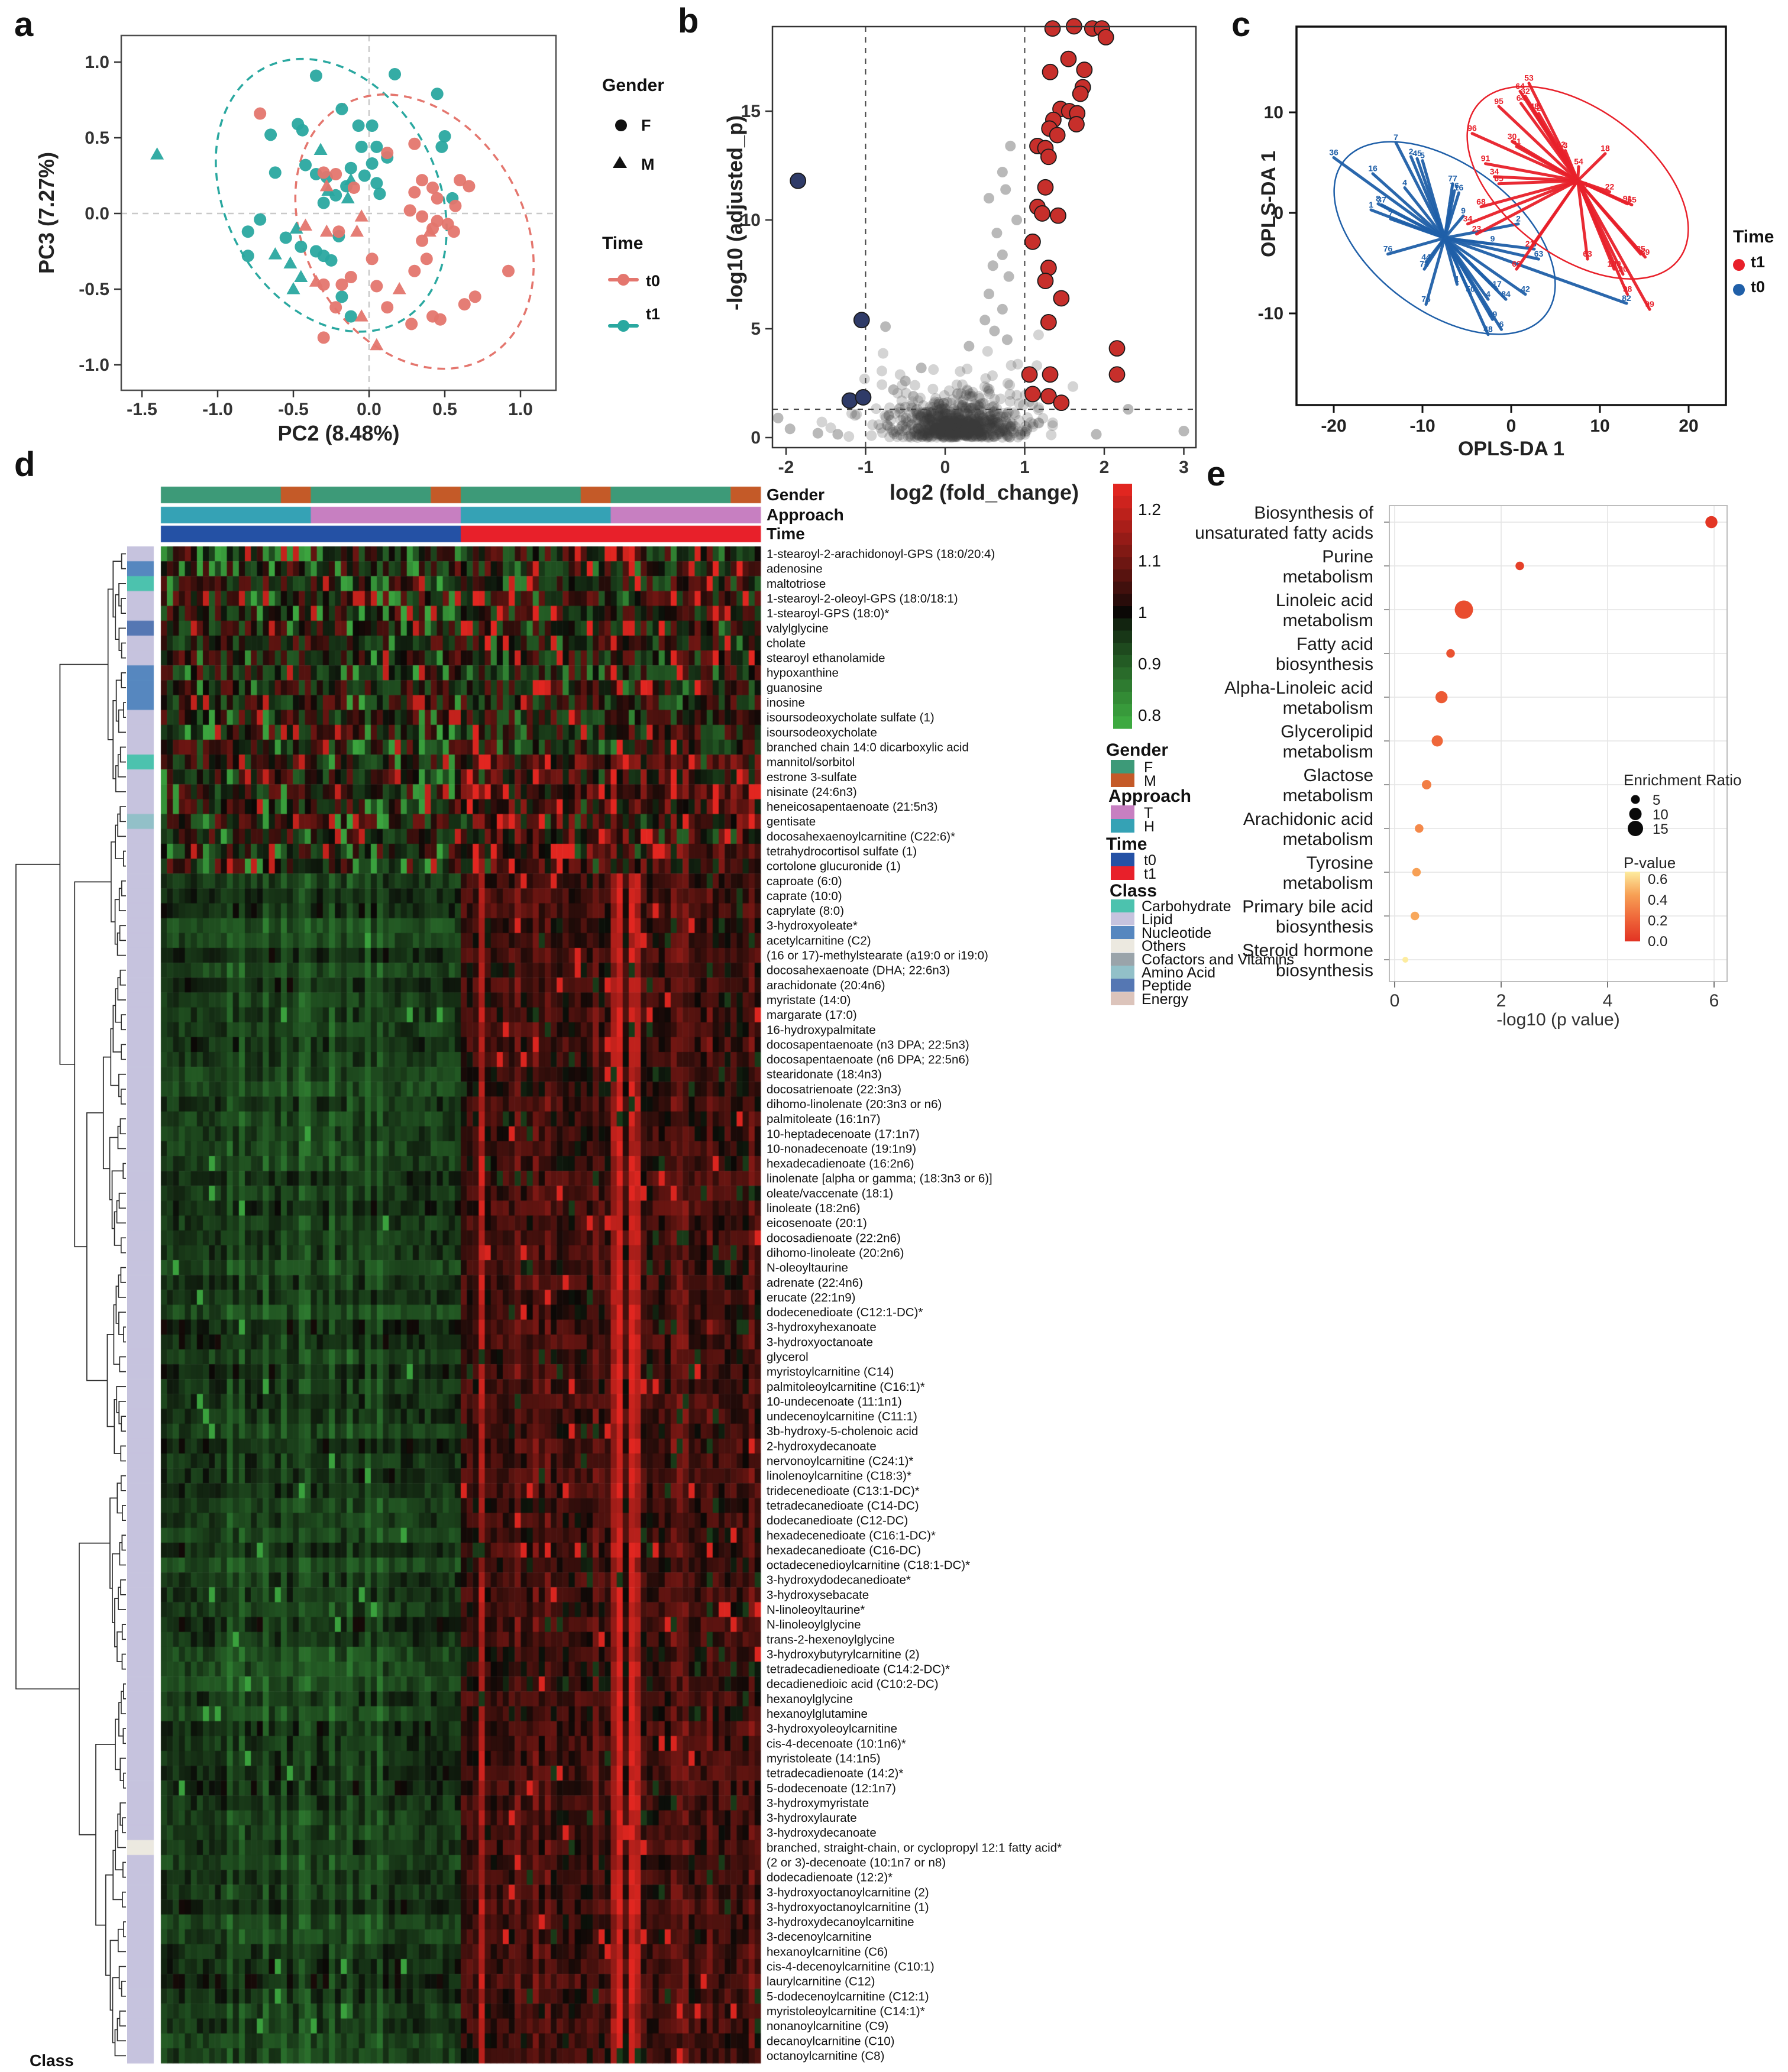 This screenshot has height=2072, width=1788. Describe the element at coordinates (97, 138) in the screenshot. I see `a-y-tick-label: 0.5` at that location.